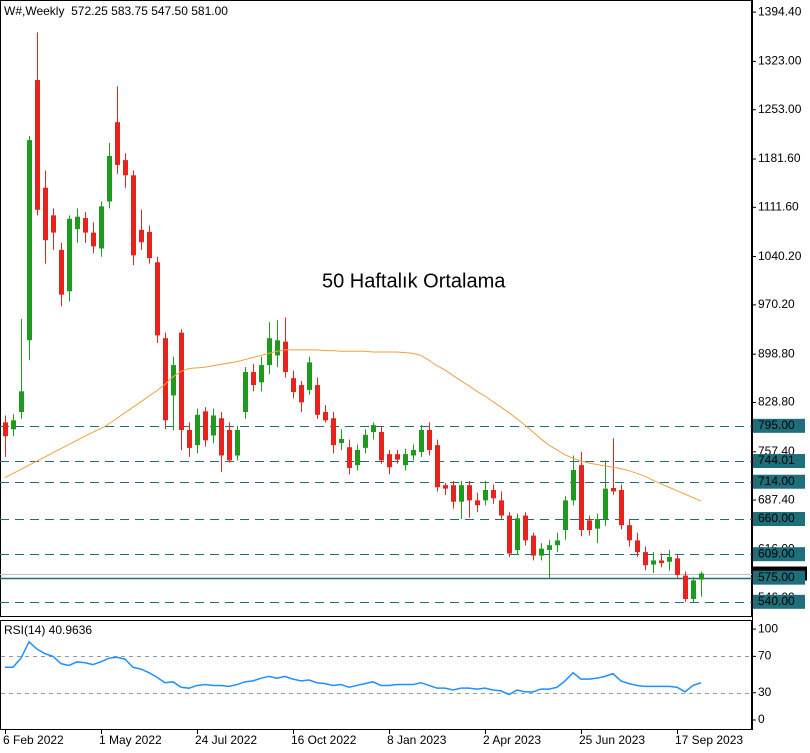  Describe the element at coordinates (776, 577) in the screenshot. I see `level-label: 575.00` at that location.